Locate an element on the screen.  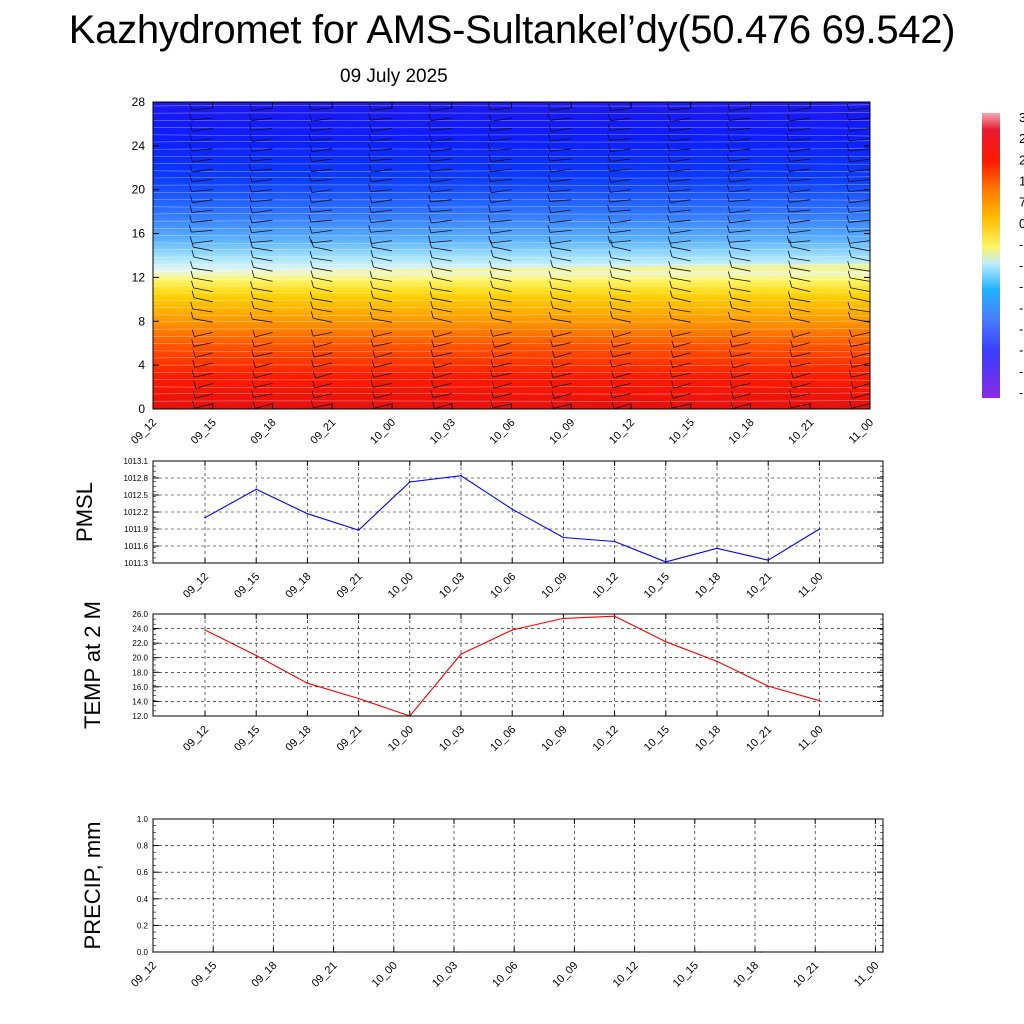
x-tick-label: 10_21 is located at coordinates (806, 975).